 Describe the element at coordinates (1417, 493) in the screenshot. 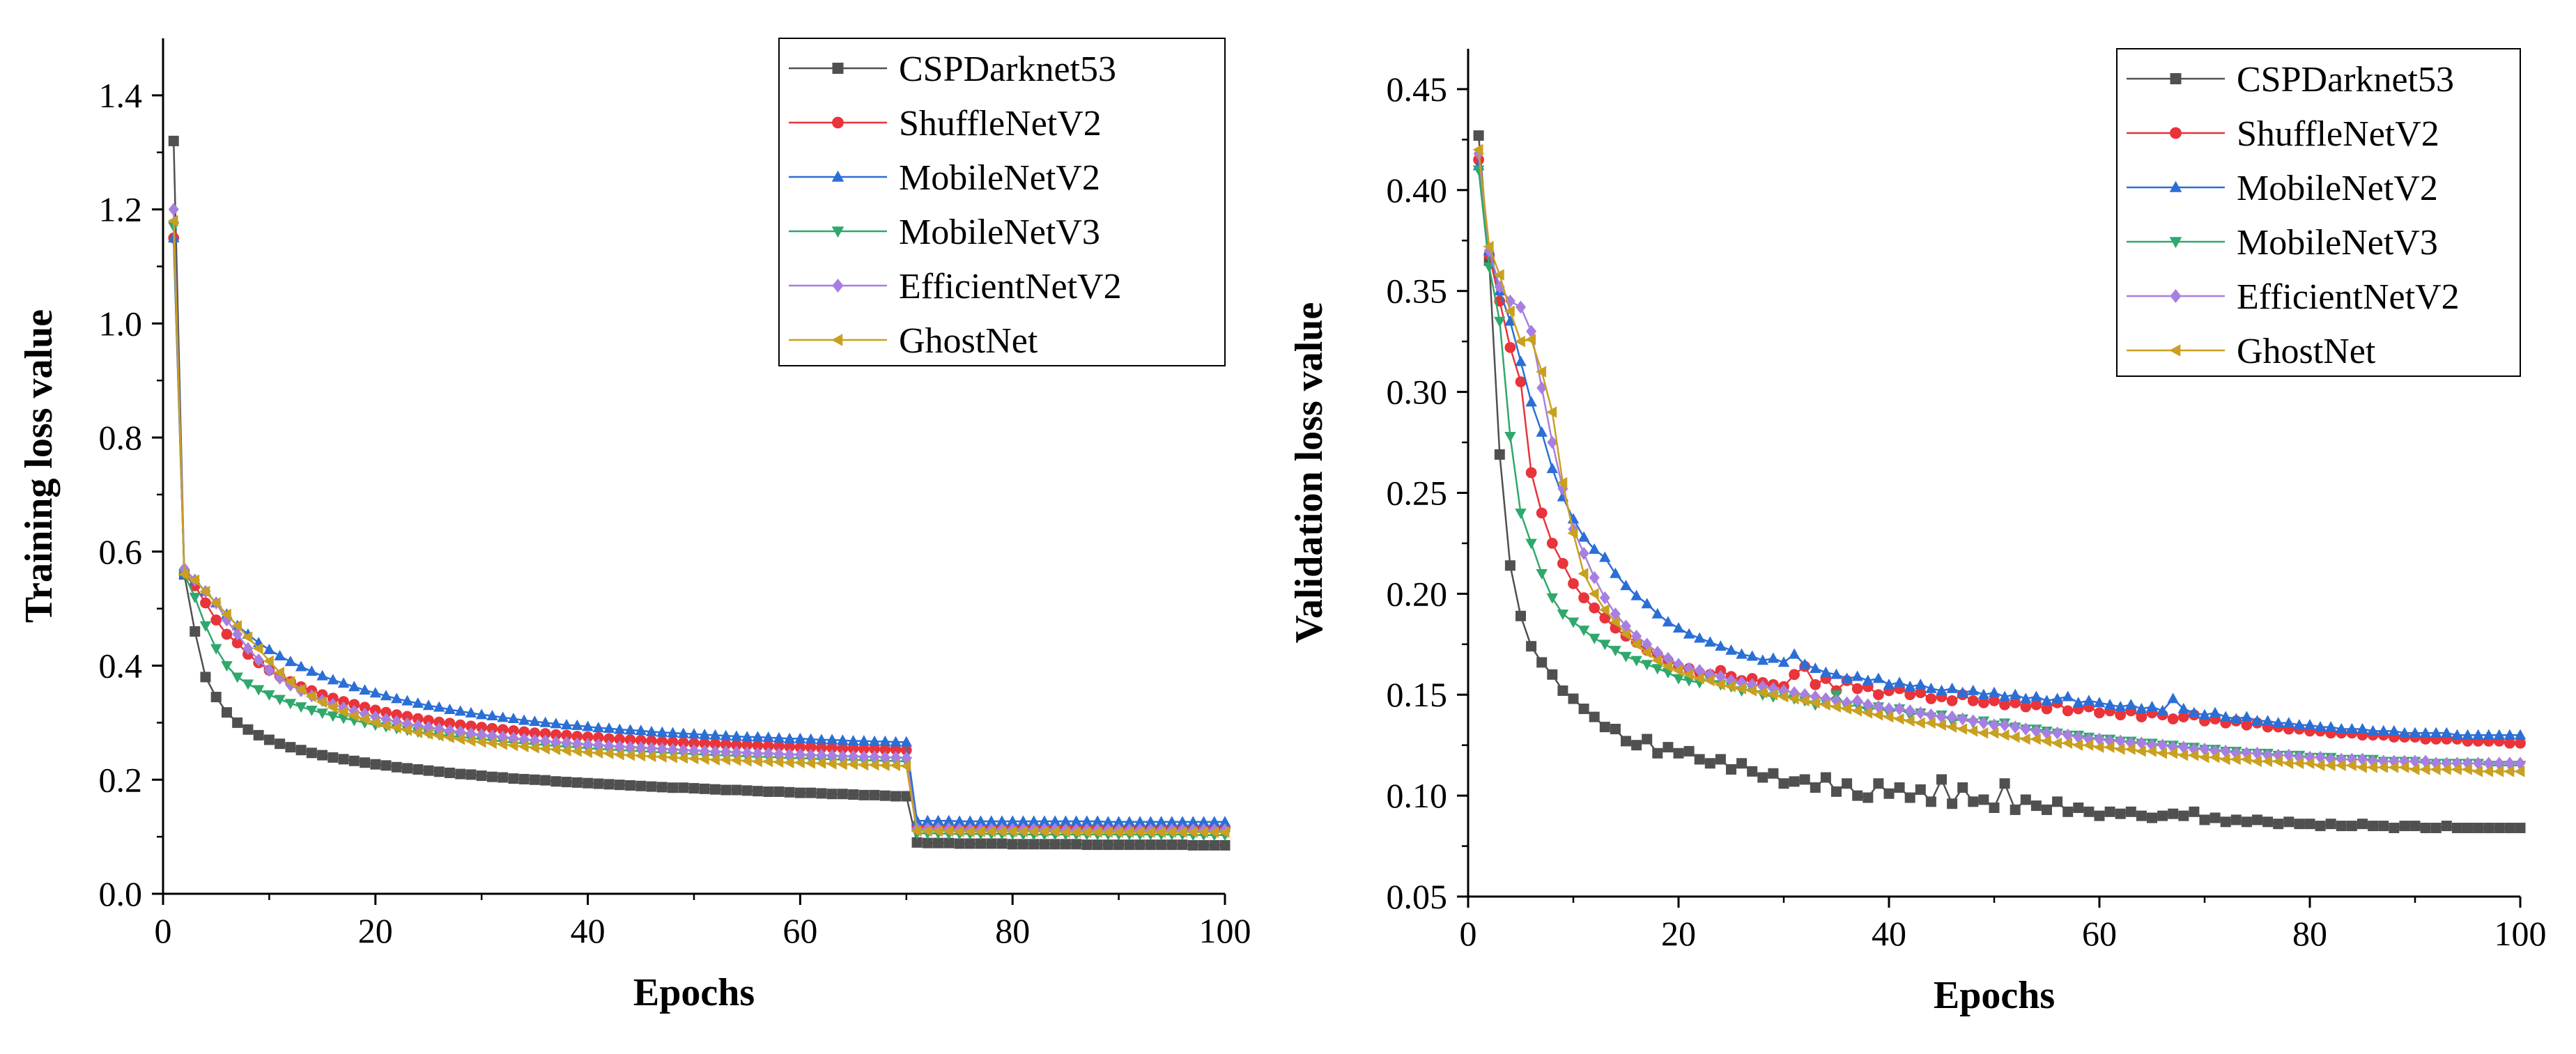

I see `y-tick-label: 0.25` at that location.